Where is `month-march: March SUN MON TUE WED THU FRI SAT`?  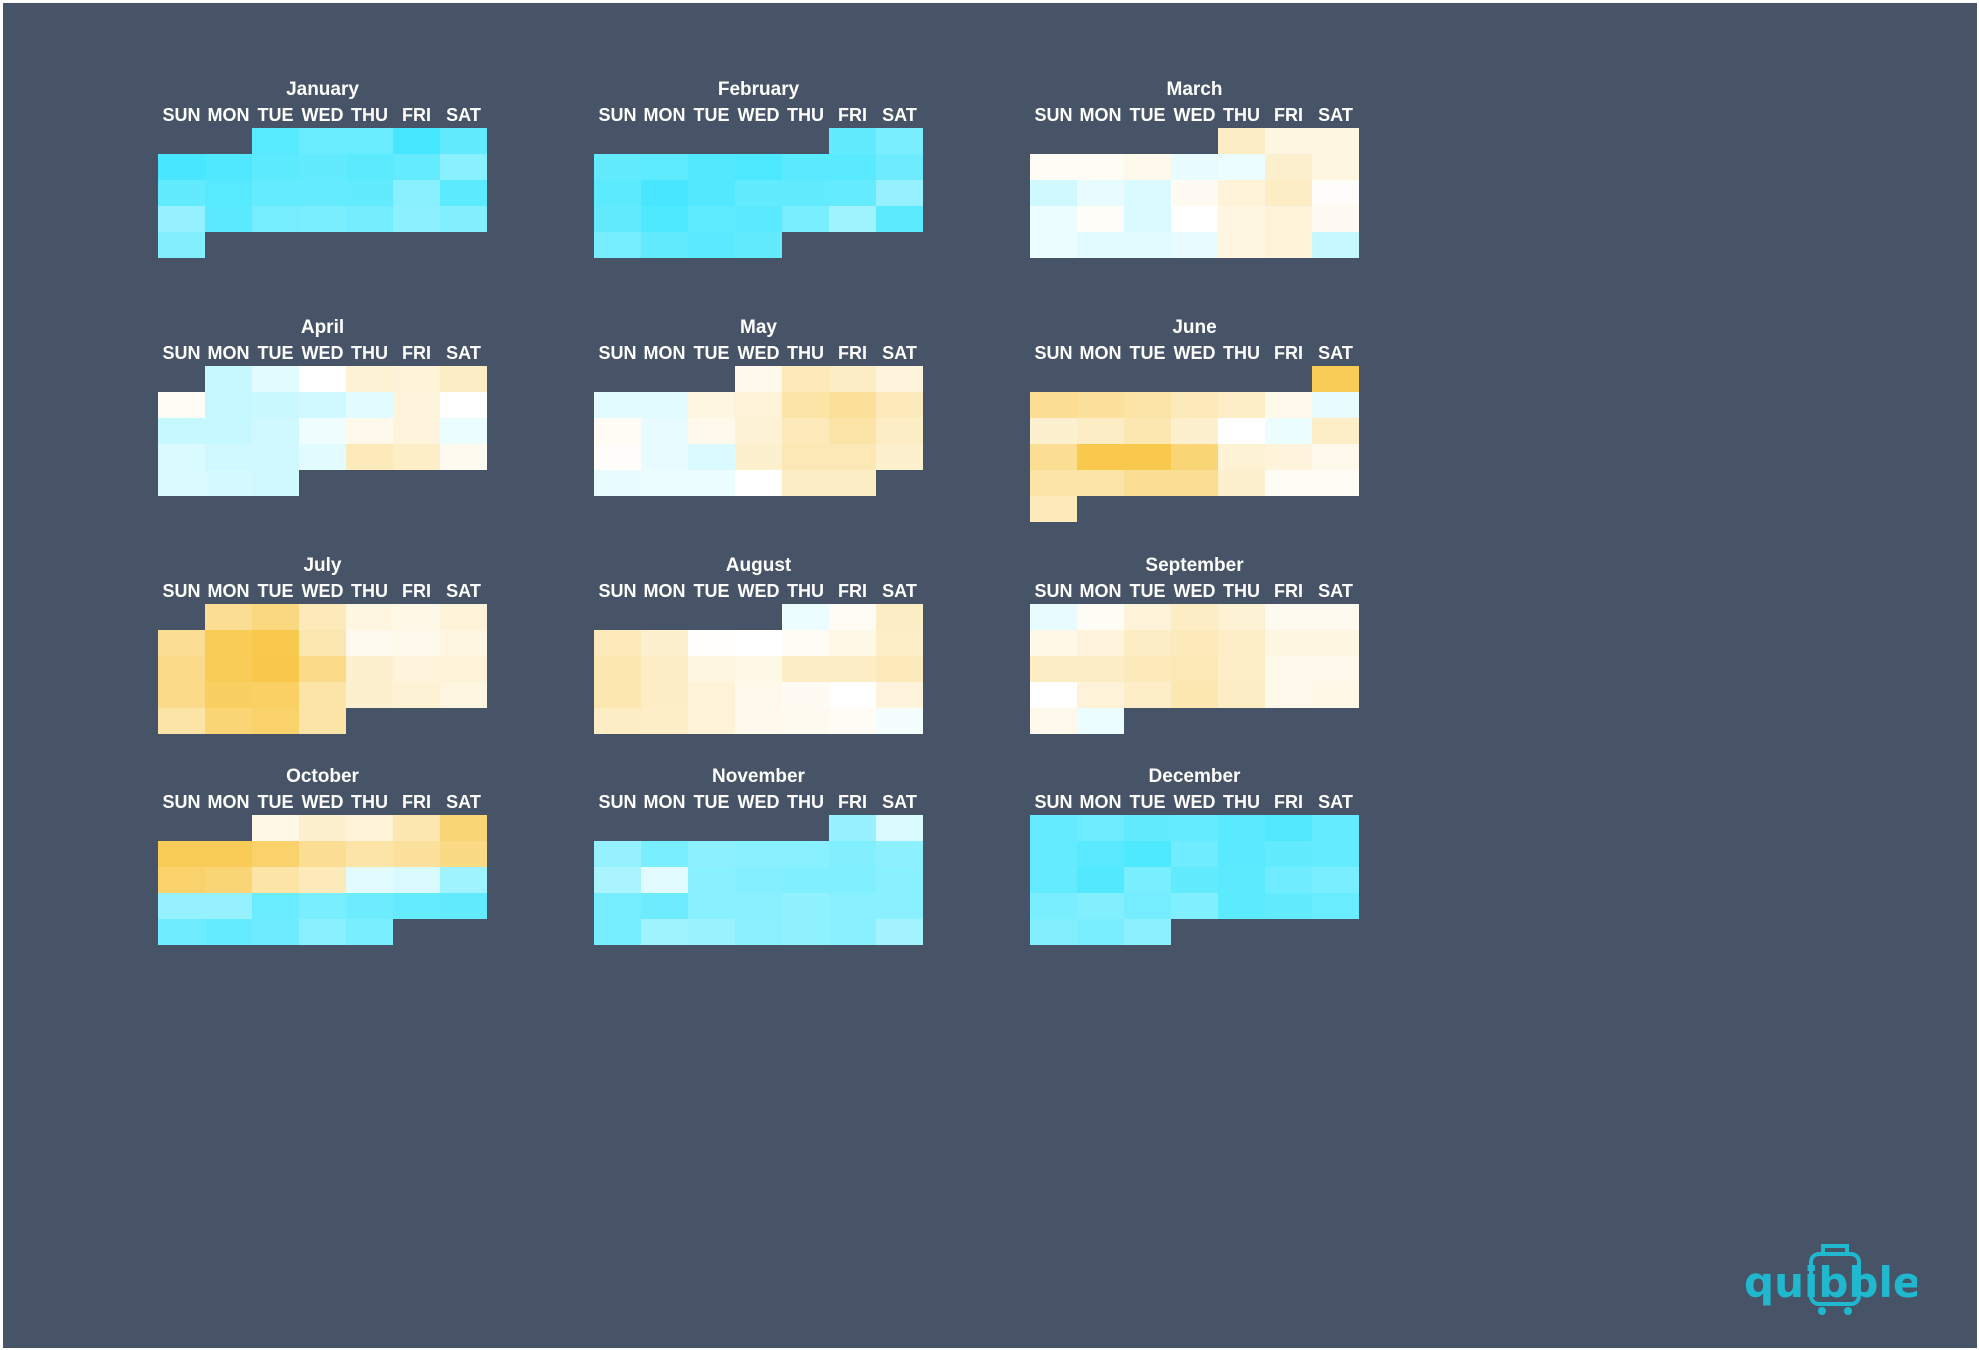
month-march: March SUN MON TUE WED THU FRI SAT is located at coordinates (1194, 168).